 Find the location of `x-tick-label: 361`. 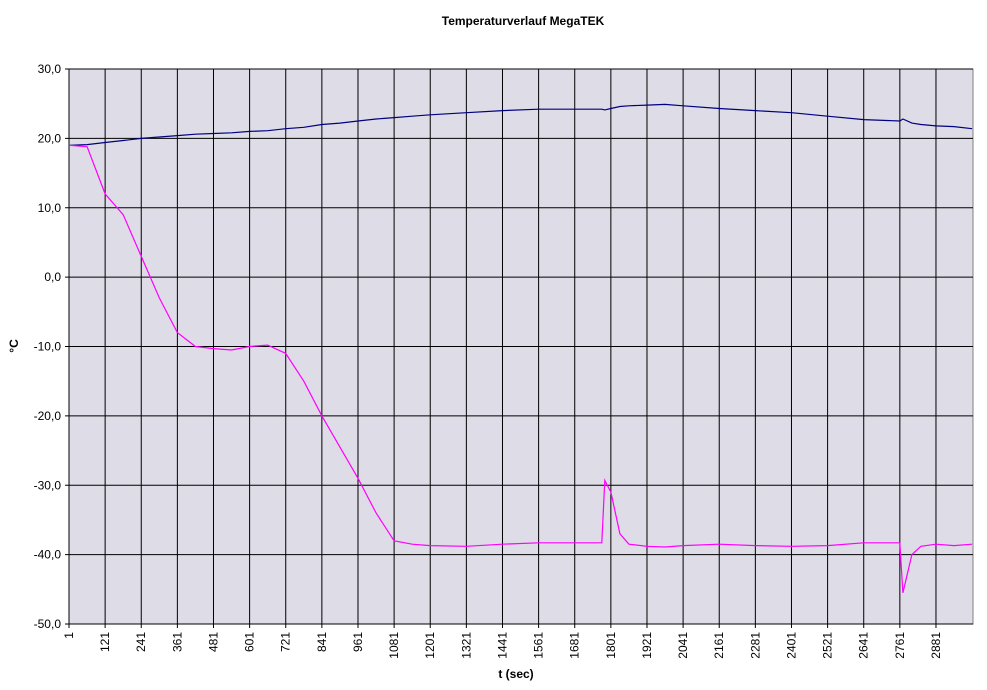

x-tick-label: 361 is located at coordinates (177, 642).